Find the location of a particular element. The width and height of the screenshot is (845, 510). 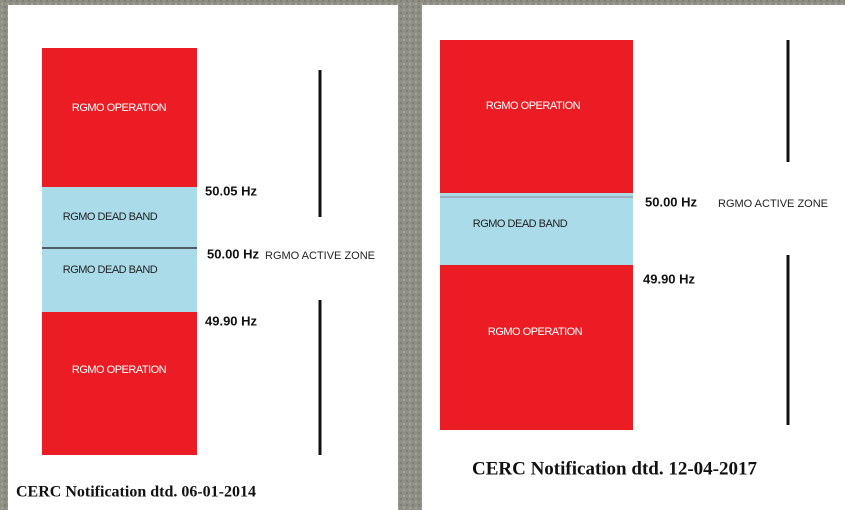

caption: CERC Notification dtd. 12-04-2017 is located at coordinates (614, 468).